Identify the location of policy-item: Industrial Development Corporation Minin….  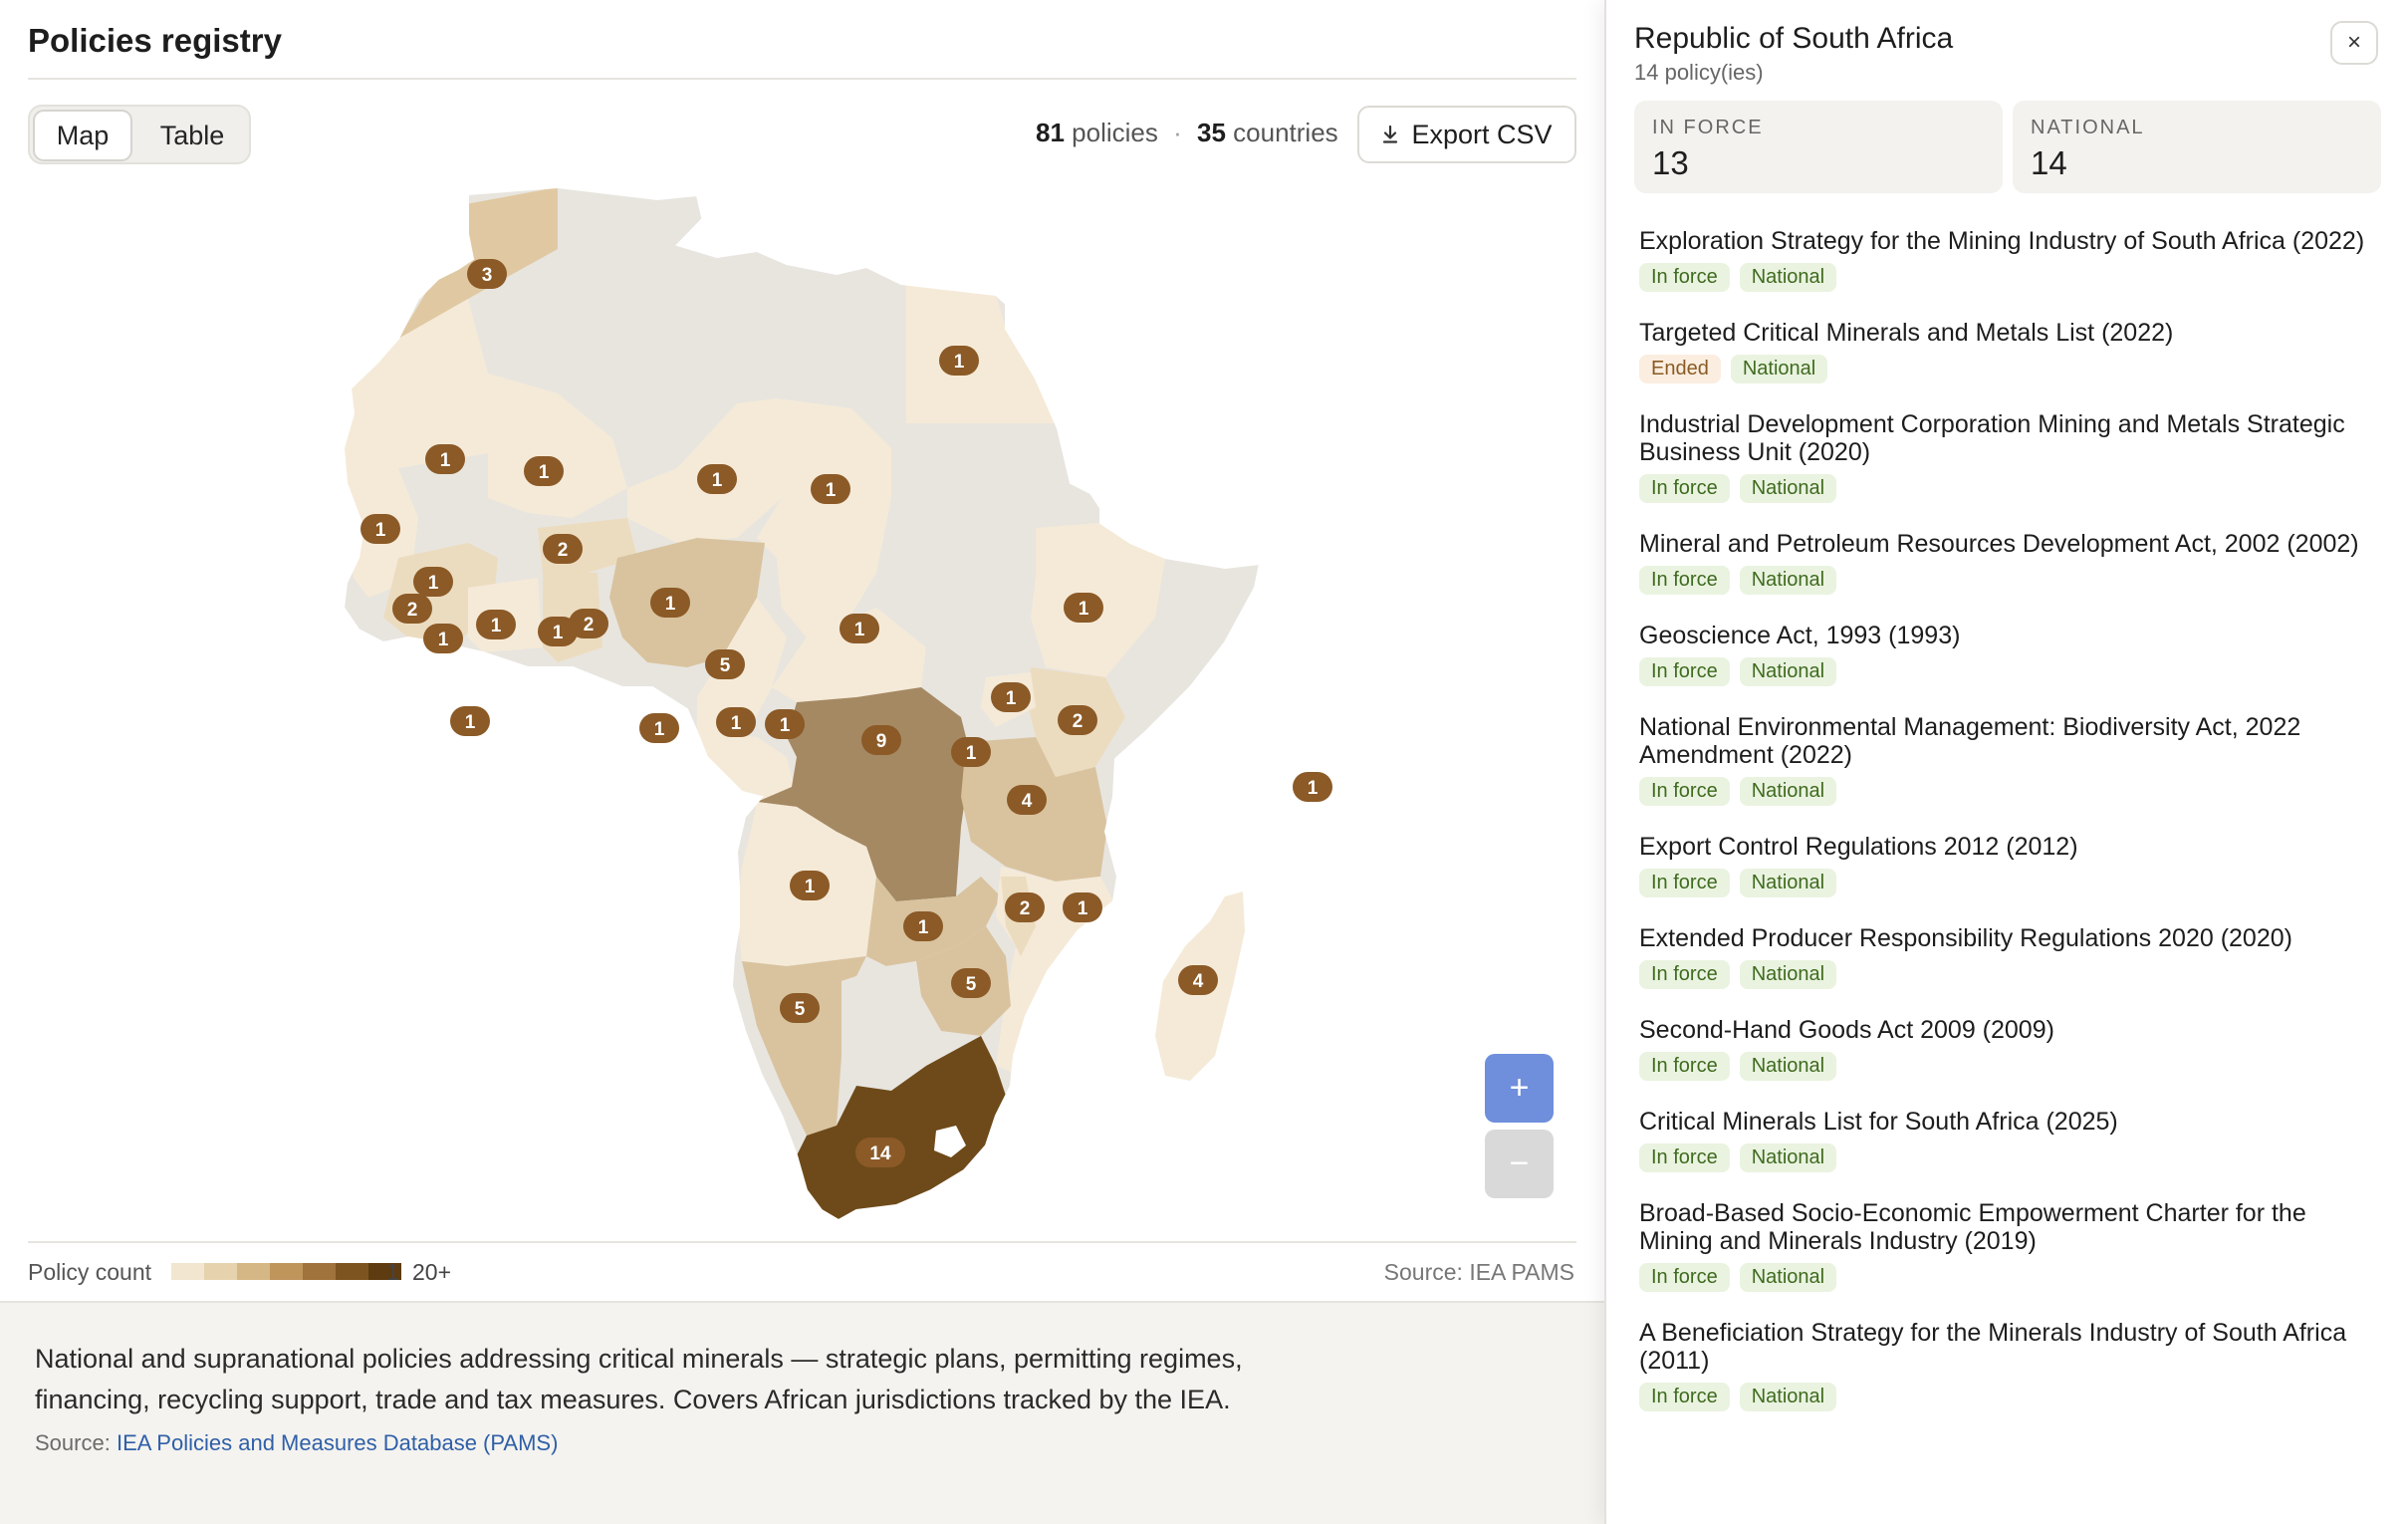
(2007, 457).